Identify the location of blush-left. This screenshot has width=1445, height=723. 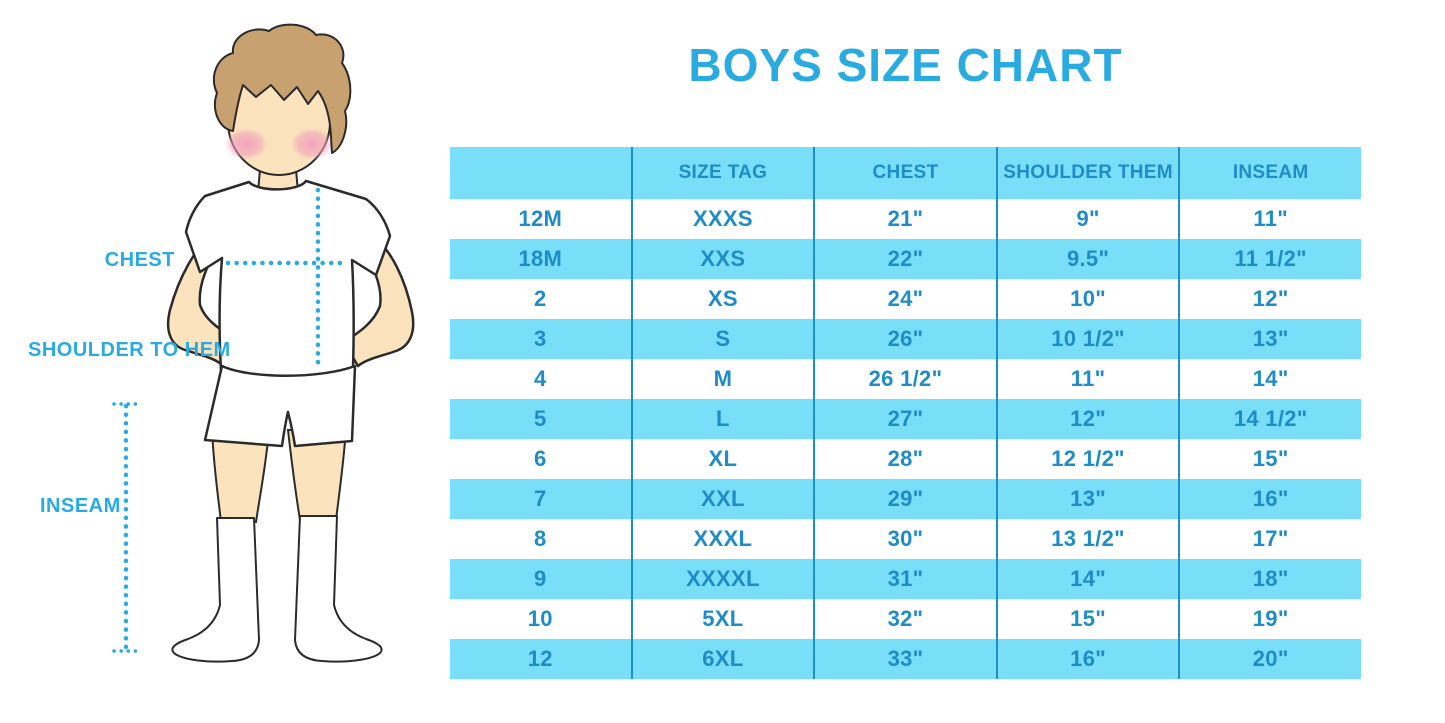
(246, 144).